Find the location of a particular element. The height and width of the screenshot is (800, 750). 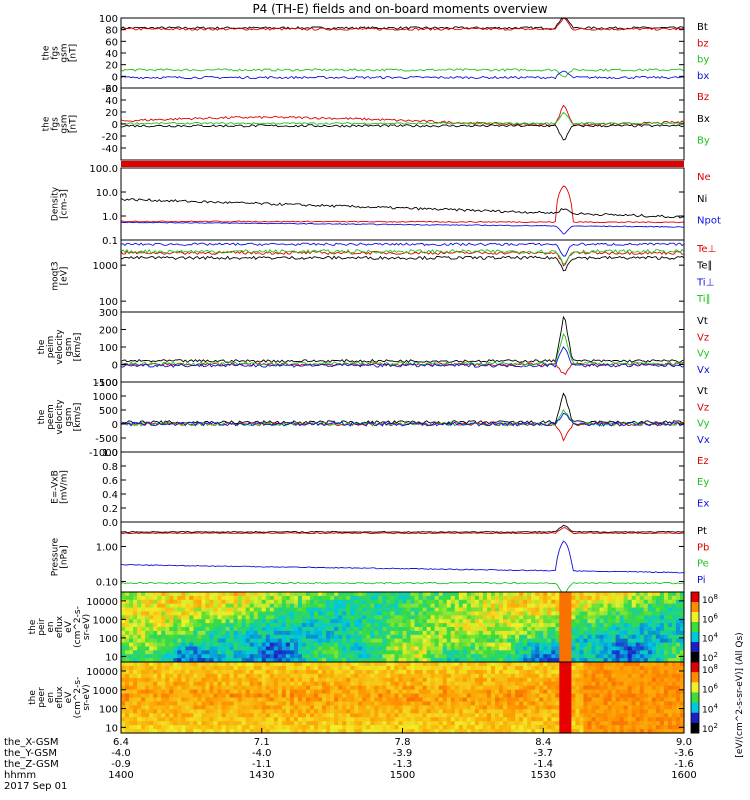

y-axis-label: peir is located at coordinates (42, 627).